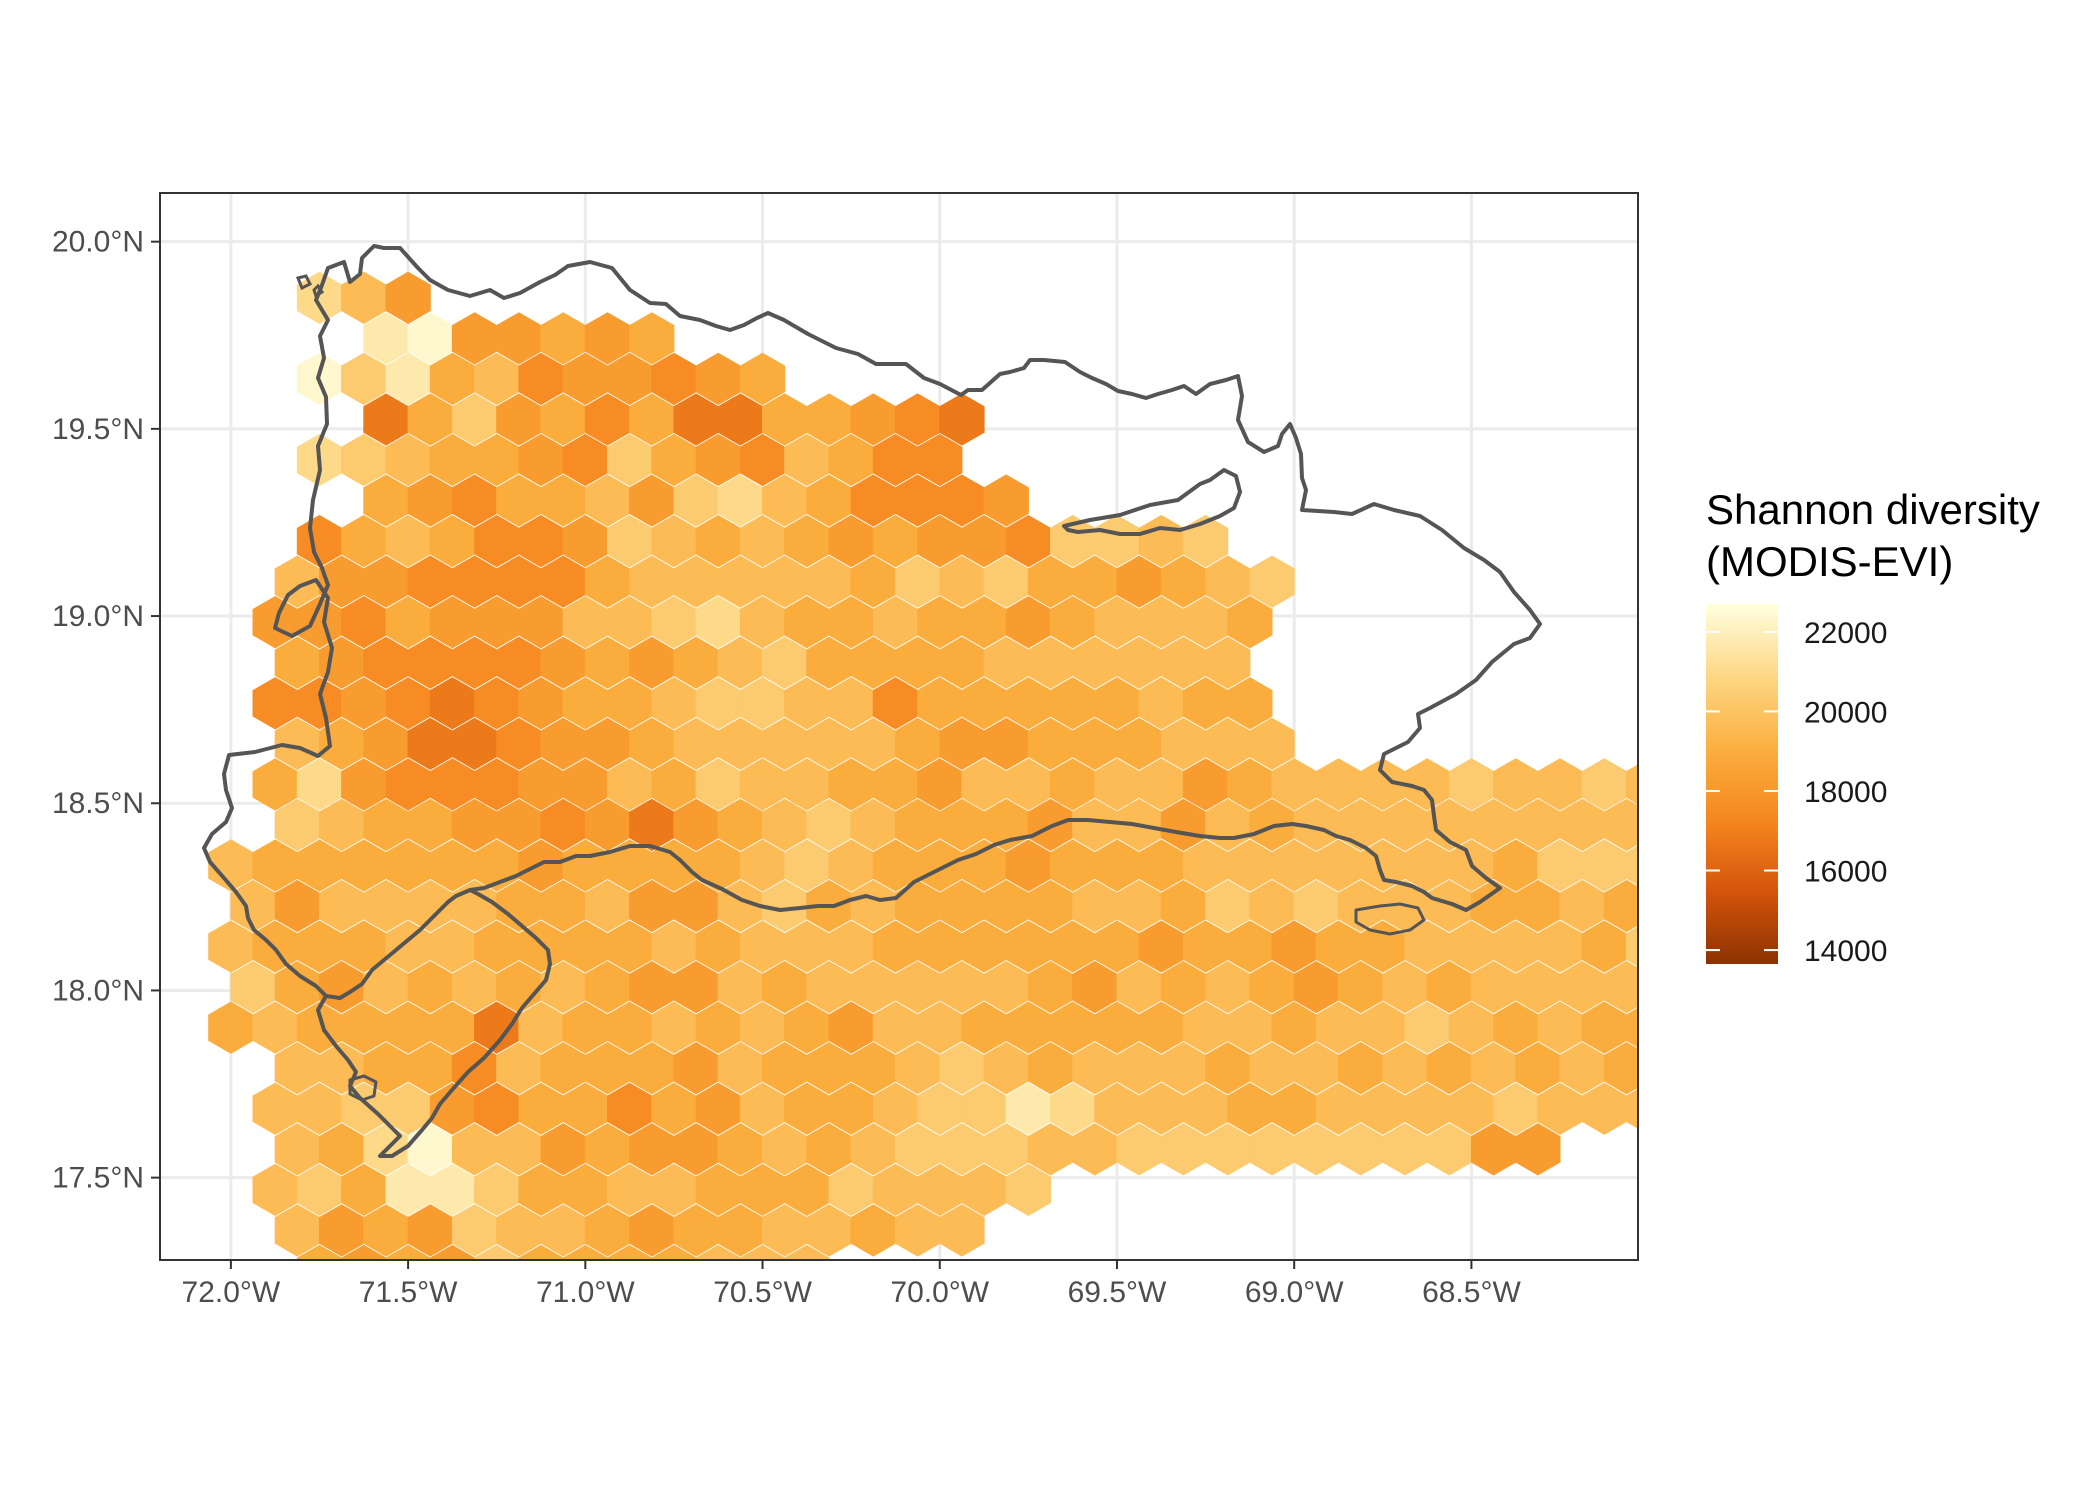 This screenshot has width=2100, height=1500. What do you see at coordinates (98, 616) in the screenshot?
I see `y-tick-label: 19.0°N` at bounding box center [98, 616].